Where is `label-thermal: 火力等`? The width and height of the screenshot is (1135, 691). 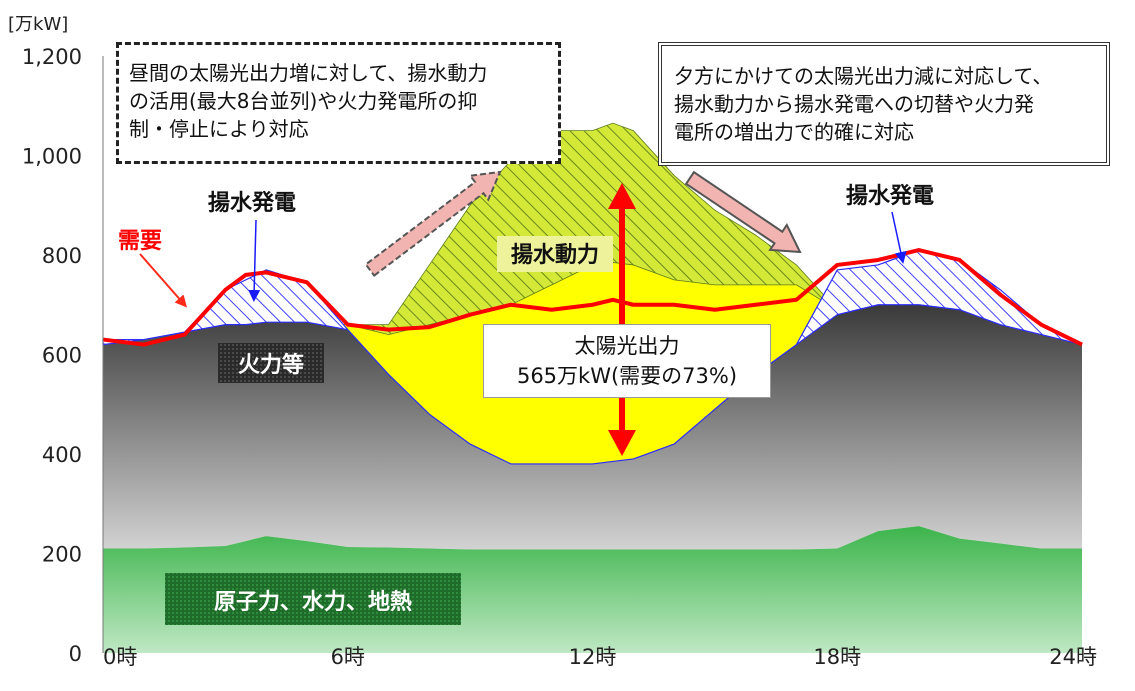 label-thermal: 火力等 is located at coordinates (271, 365).